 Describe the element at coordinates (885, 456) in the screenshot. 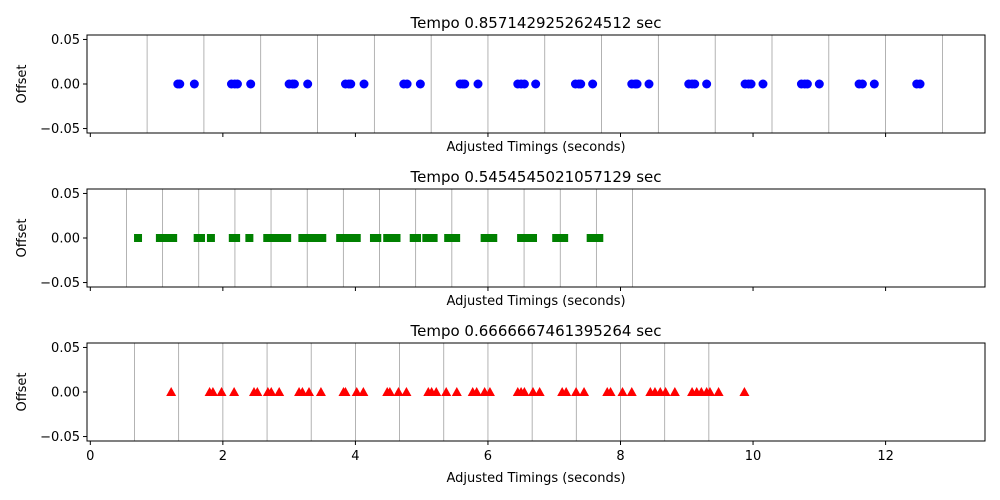

I see `x-tick-label: 12` at that location.